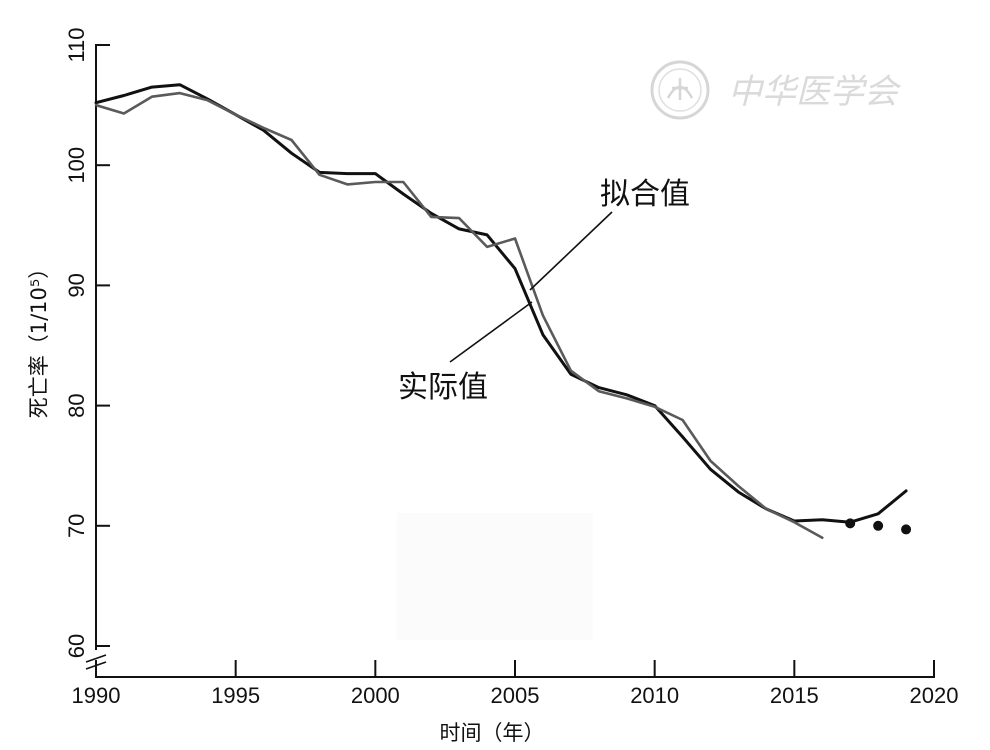 This screenshot has width=990, height=750. I want to click on x-axis-title: 时间（年）, so click(492, 733).